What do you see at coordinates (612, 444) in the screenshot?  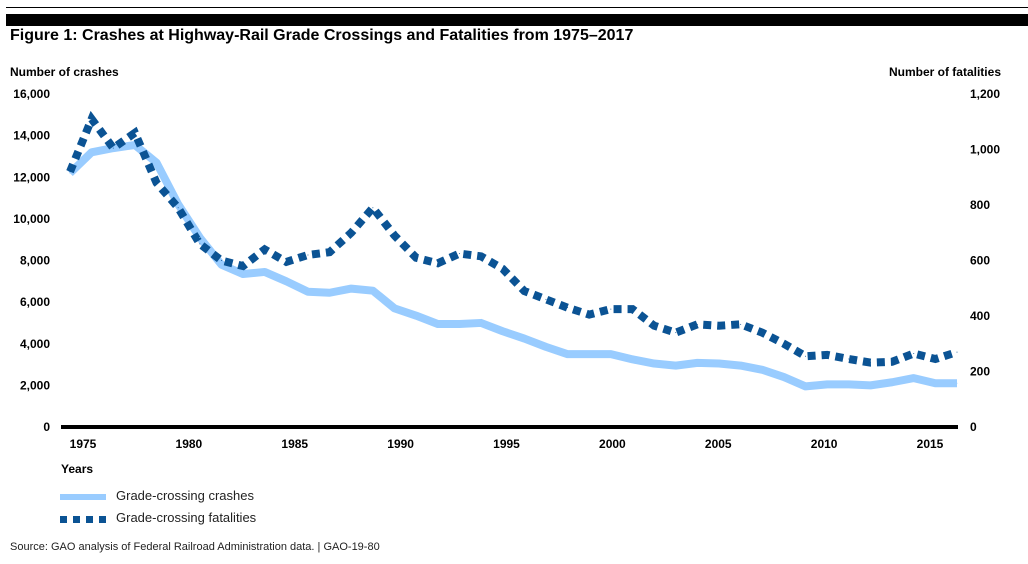 I see `x-tick-label: 2000` at bounding box center [612, 444].